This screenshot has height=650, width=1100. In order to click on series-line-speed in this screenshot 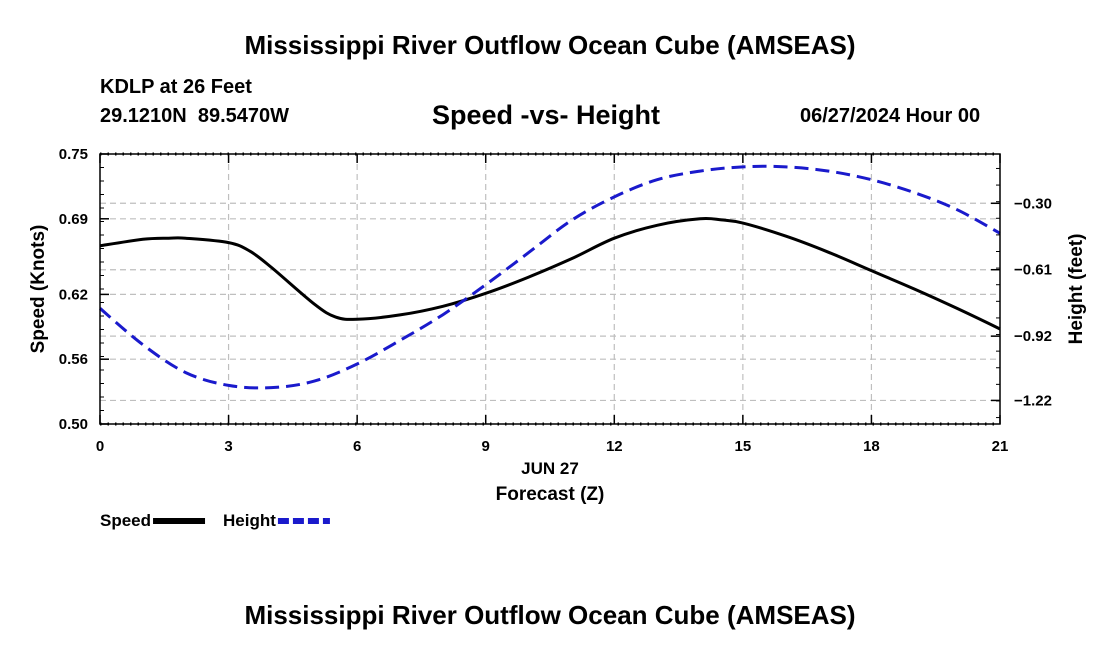, I will do `click(550, 273)`.